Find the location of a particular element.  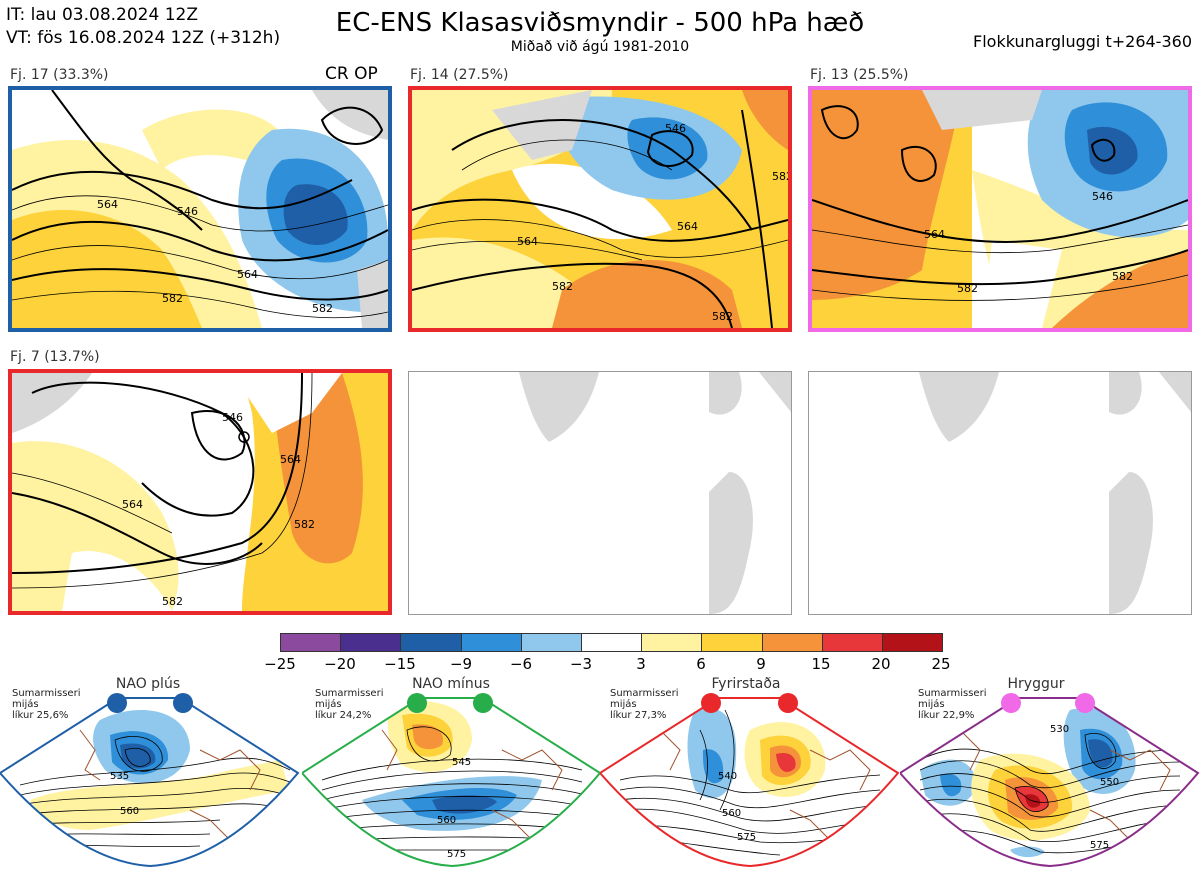

window-label: Flokkunargluggi t+264-360 is located at coordinates (1082, 41).